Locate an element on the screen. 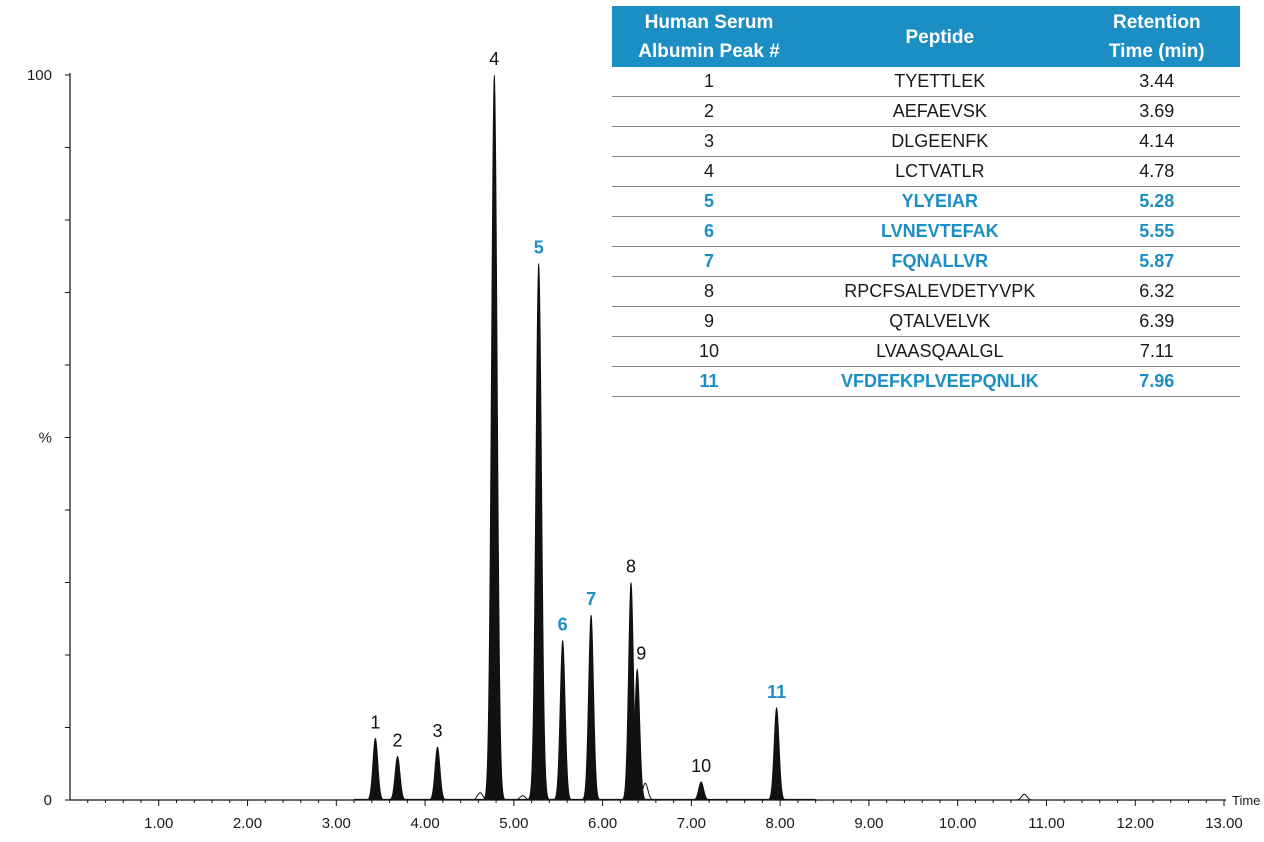  table-cell-peptide: QTALVELVK is located at coordinates (940, 321).